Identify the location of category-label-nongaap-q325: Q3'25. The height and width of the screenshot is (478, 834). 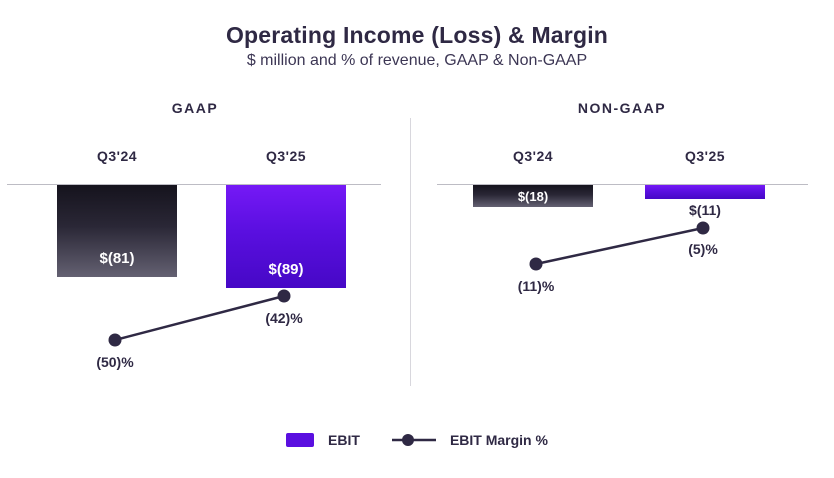
(705, 156).